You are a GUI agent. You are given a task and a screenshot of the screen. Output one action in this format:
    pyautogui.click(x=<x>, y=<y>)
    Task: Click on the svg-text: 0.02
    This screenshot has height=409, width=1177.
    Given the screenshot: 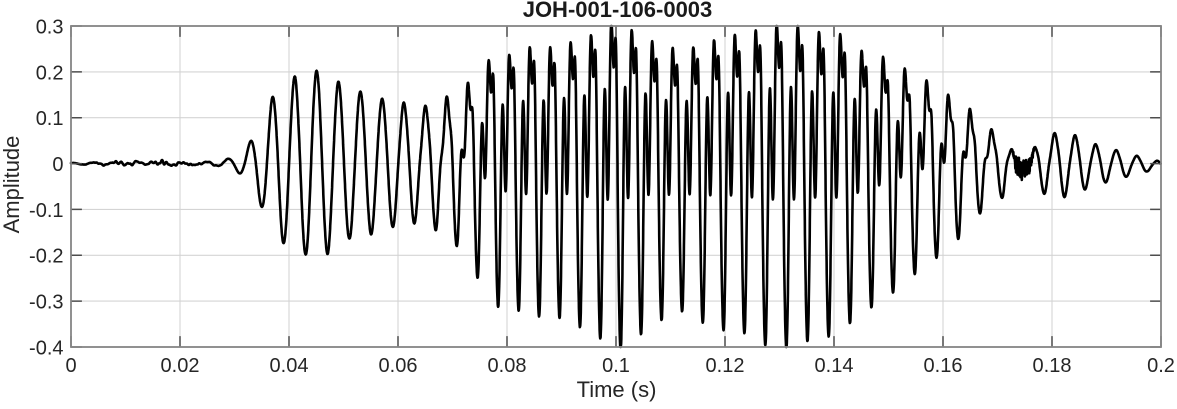 What is the action you would take?
    pyautogui.click(x=180, y=366)
    